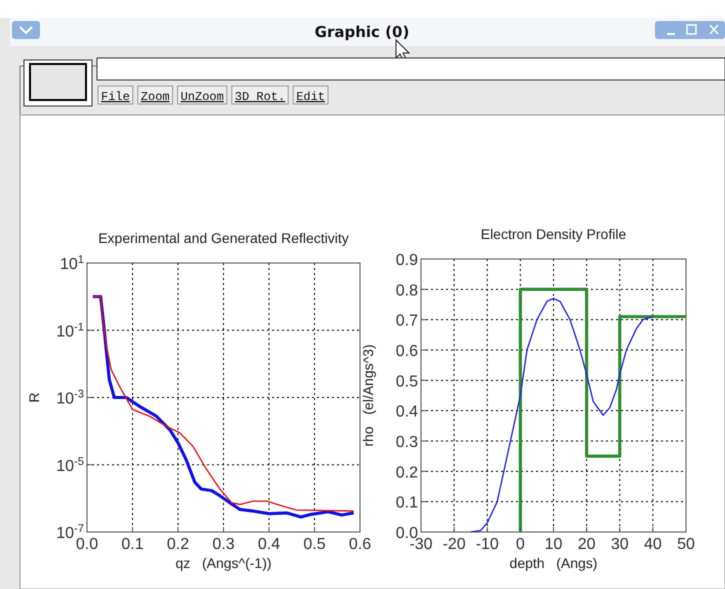 Image resolution: width=725 pixels, height=589 pixels. What do you see at coordinates (686, 544) in the screenshot?
I see `x-tick-label: 50` at bounding box center [686, 544].